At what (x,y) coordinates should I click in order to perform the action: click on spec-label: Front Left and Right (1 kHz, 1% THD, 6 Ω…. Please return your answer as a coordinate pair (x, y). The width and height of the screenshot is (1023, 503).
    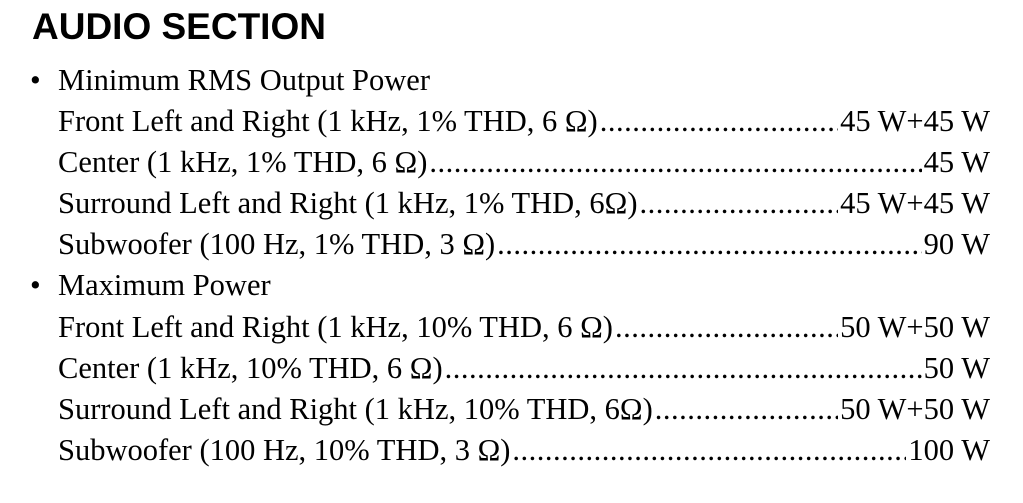
    Looking at the image, I should click on (328, 121).